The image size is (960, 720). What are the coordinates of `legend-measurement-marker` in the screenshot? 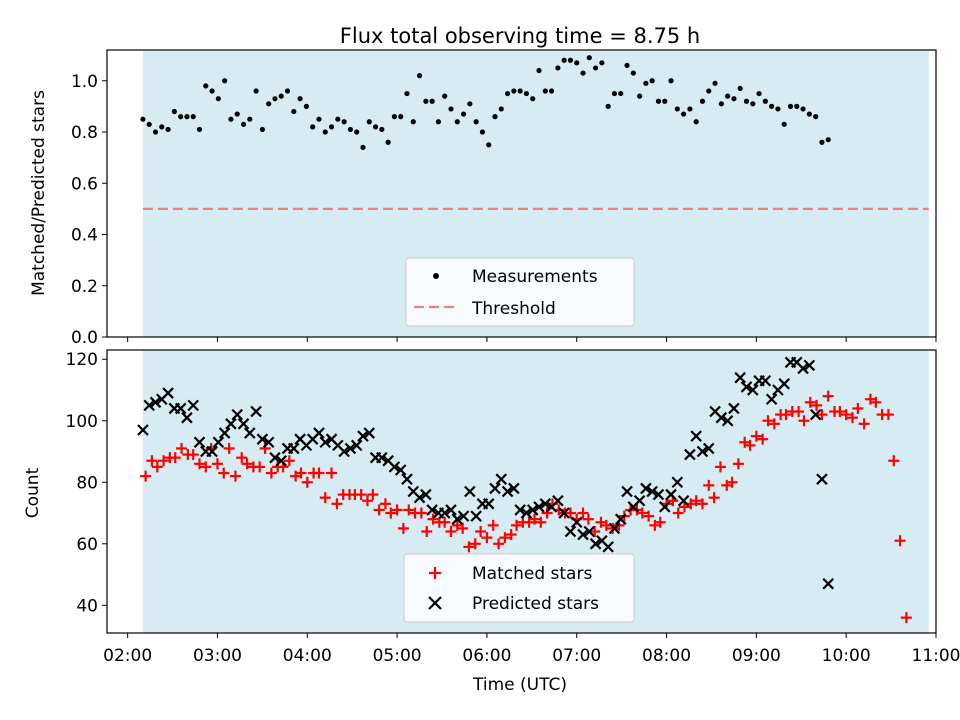 It's located at (436, 276).